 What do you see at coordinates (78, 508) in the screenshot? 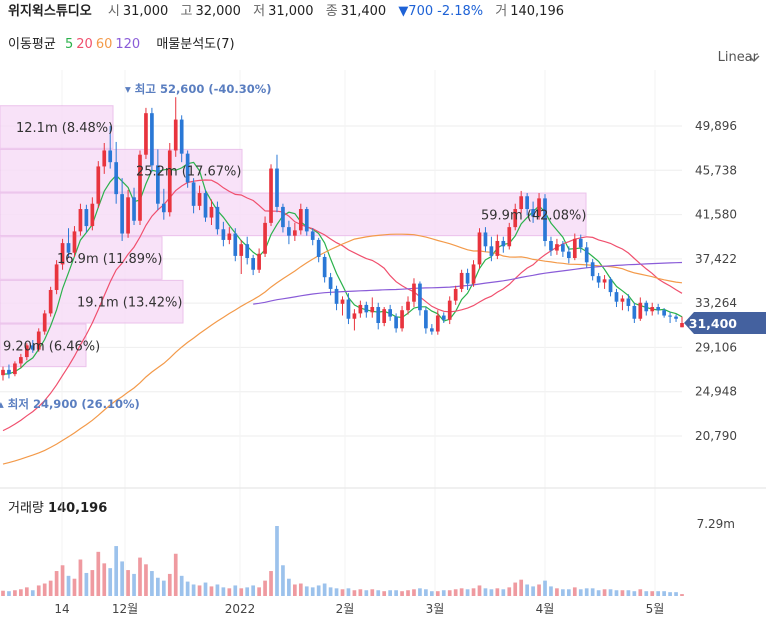
I see `volume-panel-value: 140,196` at bounding box center [78, 508].